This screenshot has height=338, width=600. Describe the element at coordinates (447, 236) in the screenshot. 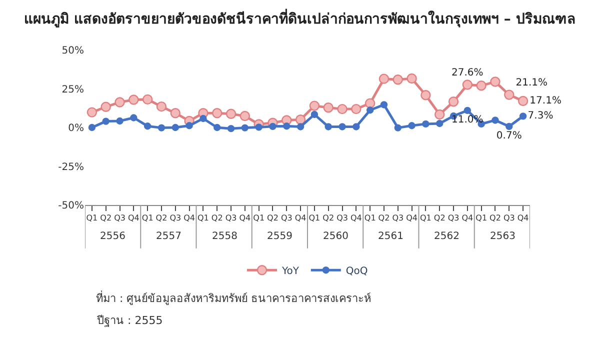

I see `text: 2562` at that location.